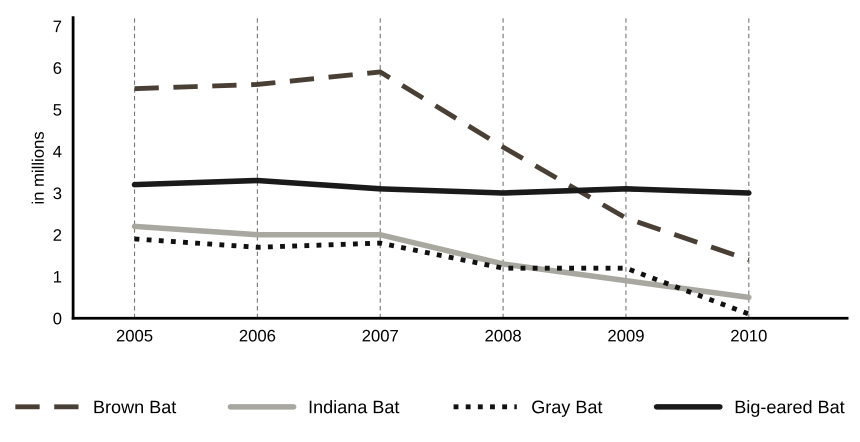  I want to click on y-tick-label: 7, so click(58, 26).